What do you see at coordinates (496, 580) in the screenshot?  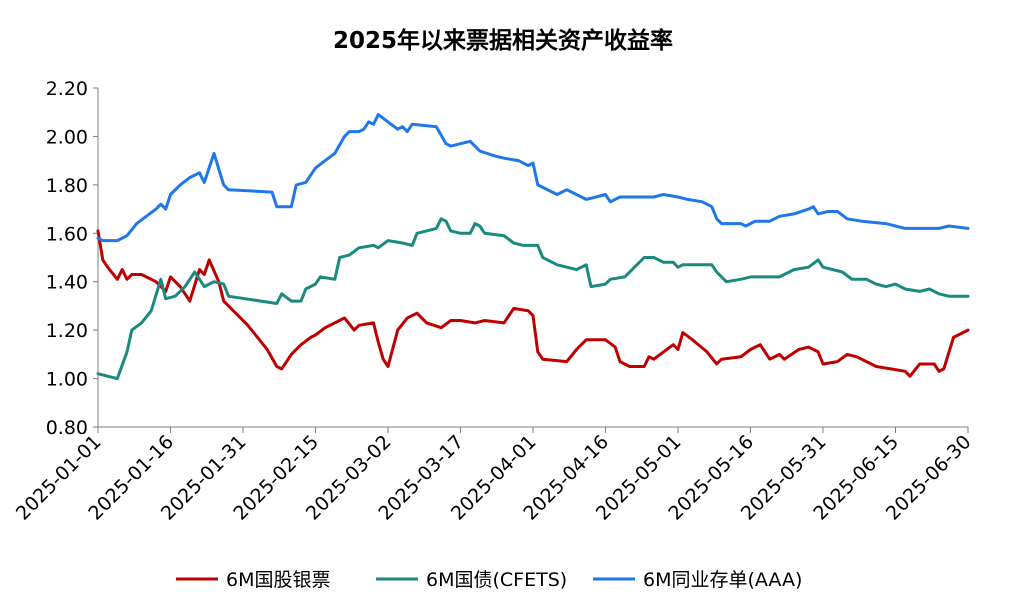 I see `legend-label-1: 6M国债(CFETS)` at bounding box center [496, 580].